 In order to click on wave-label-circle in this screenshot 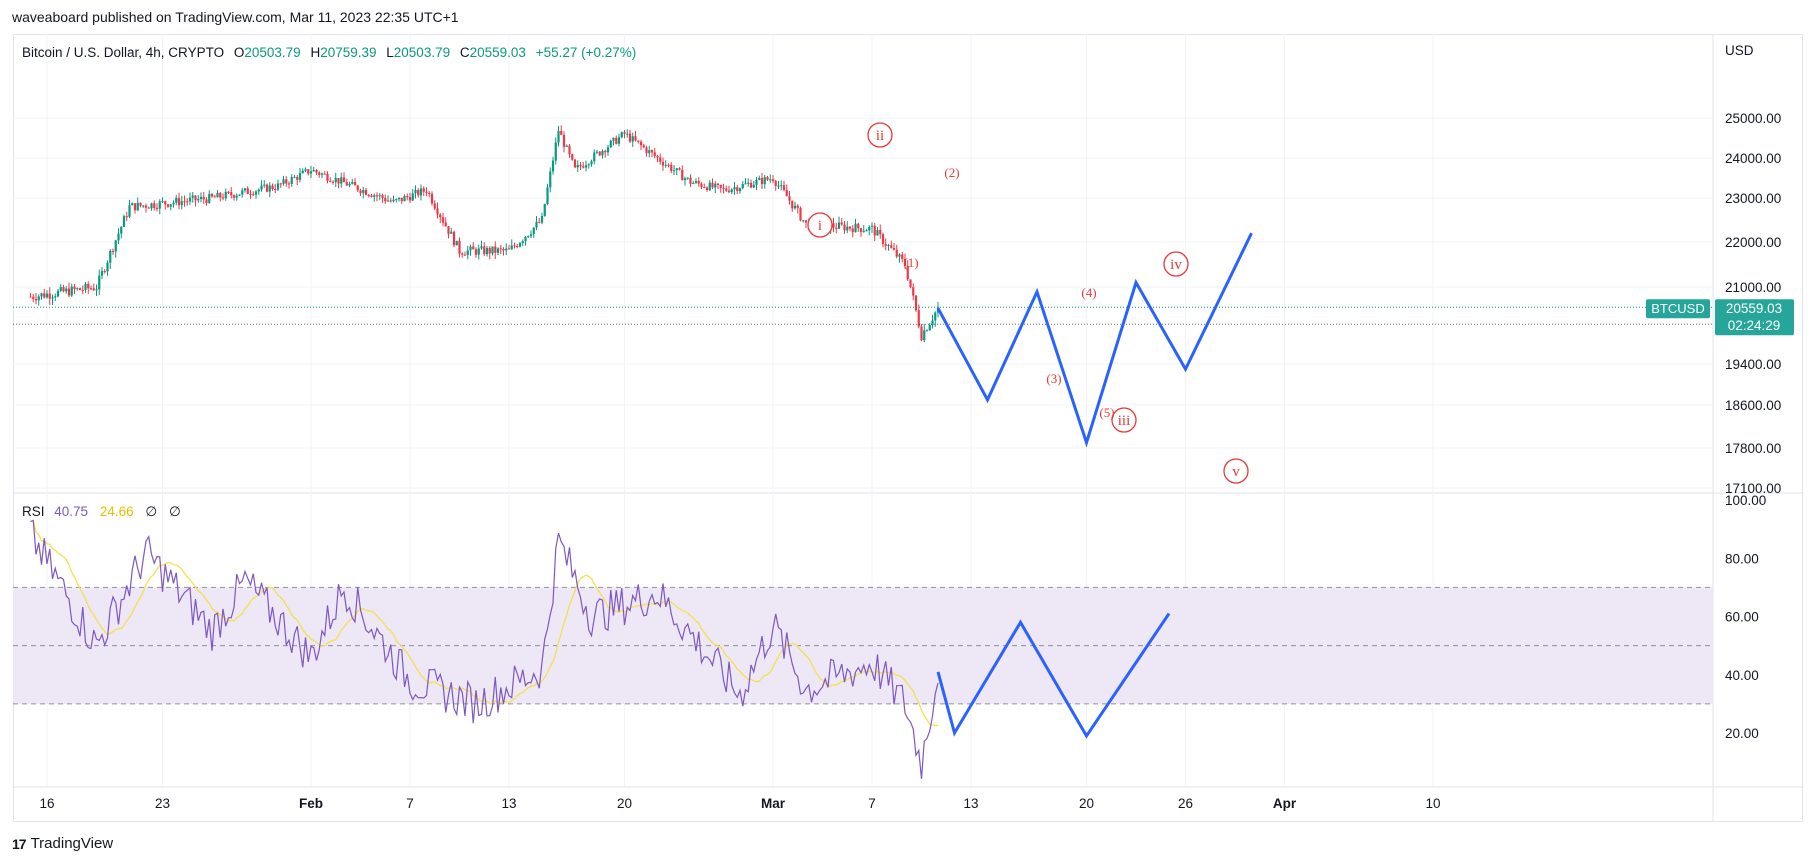, I will do `click(1236, 471)`.